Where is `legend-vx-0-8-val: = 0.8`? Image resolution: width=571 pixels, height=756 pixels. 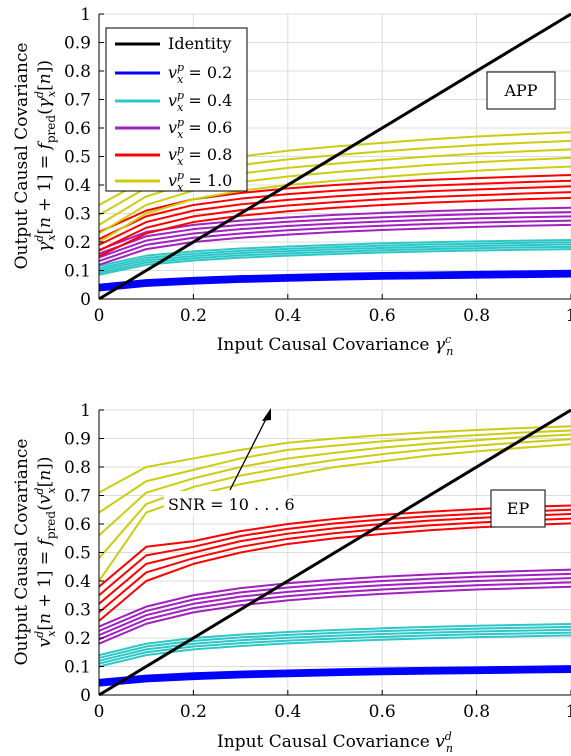 legend-vx-0-8-val: = 0.8 is located at coordinates (207, 154).